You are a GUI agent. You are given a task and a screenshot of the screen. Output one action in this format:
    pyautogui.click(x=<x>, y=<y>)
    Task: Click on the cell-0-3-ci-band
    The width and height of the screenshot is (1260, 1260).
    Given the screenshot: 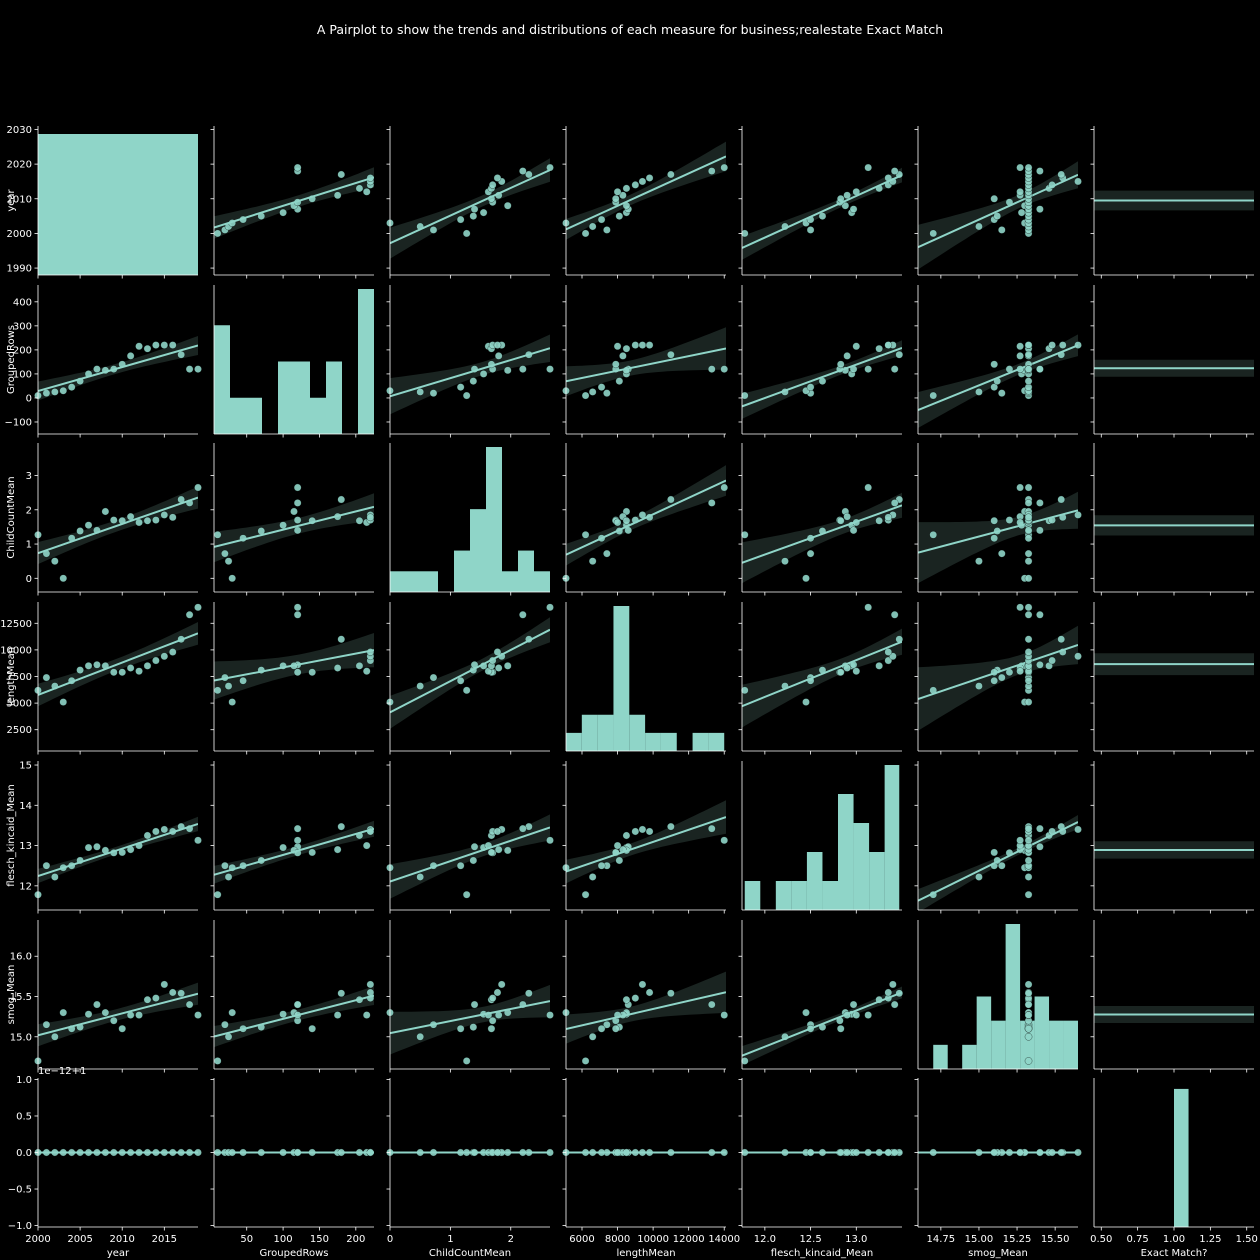 What is the action you would take?
    pyautogui.click(x=646, y=190)
    